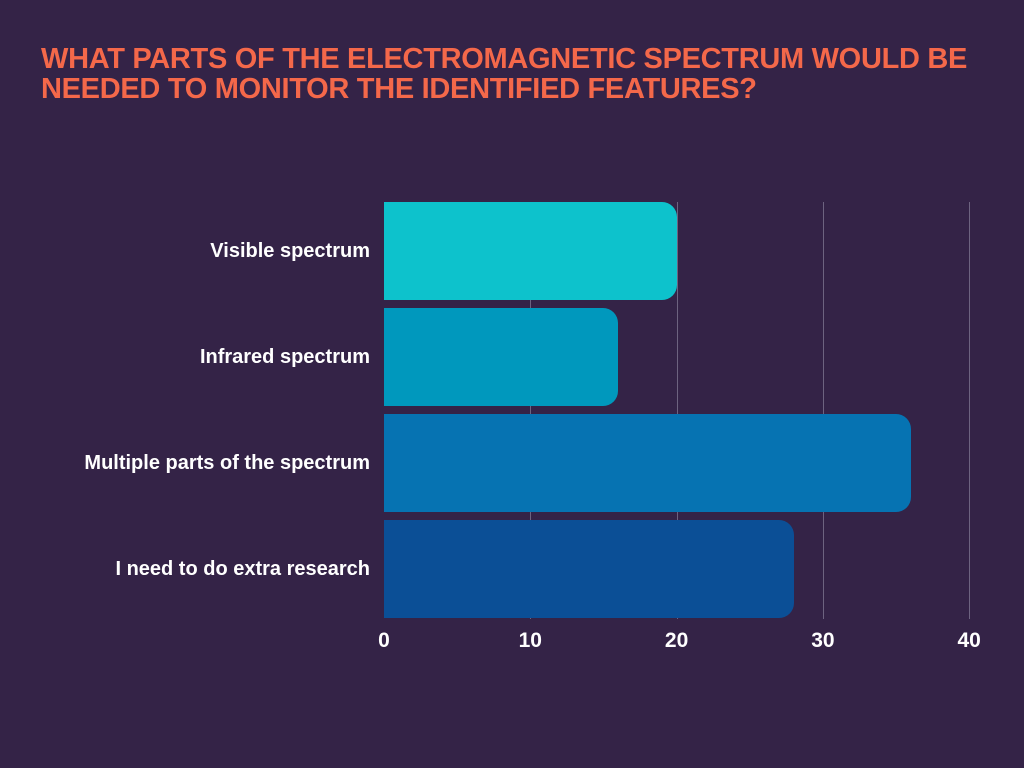 The image size is (1024, 768). What do you see at coordinates (242, 568) in the screenshot?
I see `category-label: I need to do extra research` at bounding box center [242, 568].